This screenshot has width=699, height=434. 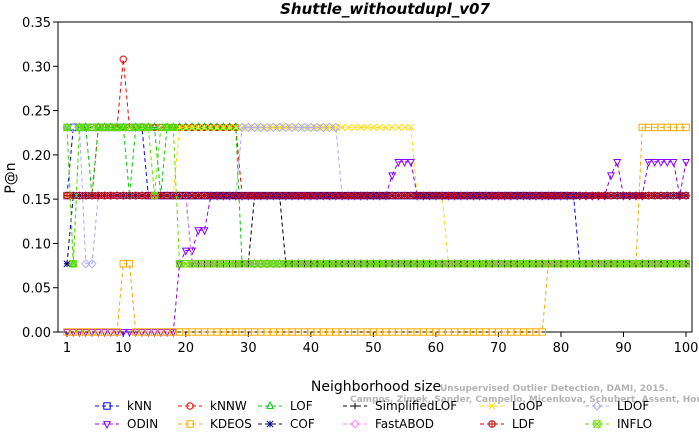 I want to click on legend-label: kNN, so click(x=139, y=406).